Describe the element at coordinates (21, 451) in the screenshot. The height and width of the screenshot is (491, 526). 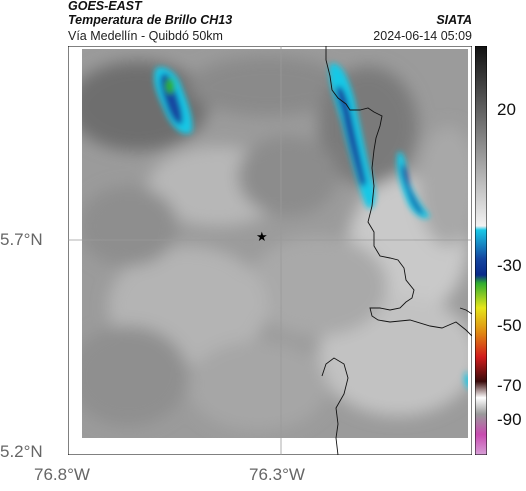
I see `lat-tick-label: 5.2°N` at that location.